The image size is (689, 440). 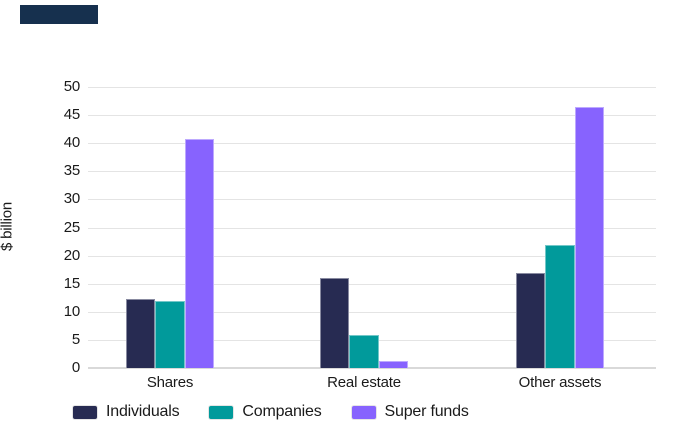 What do you see at coordinates (71, 199) in the screenshot?
I see `y-tick-label: 30` at bounding box center [71, 199].